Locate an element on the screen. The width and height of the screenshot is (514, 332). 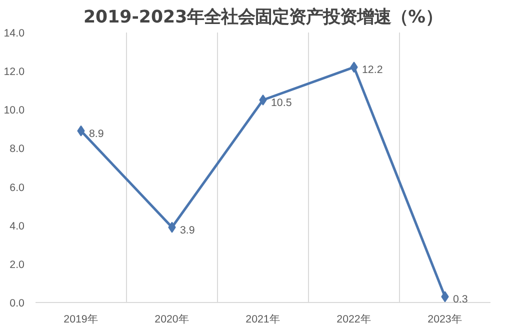
point is located at coordinates (263, 100).